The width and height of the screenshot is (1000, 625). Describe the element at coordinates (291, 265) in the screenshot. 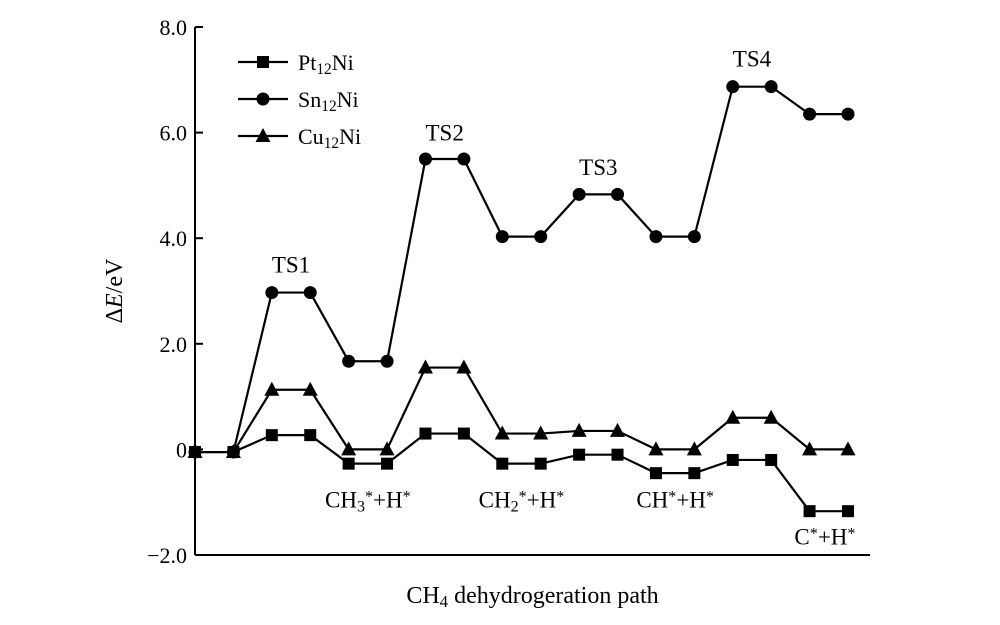

I see `ts-label: TS1` at that location.